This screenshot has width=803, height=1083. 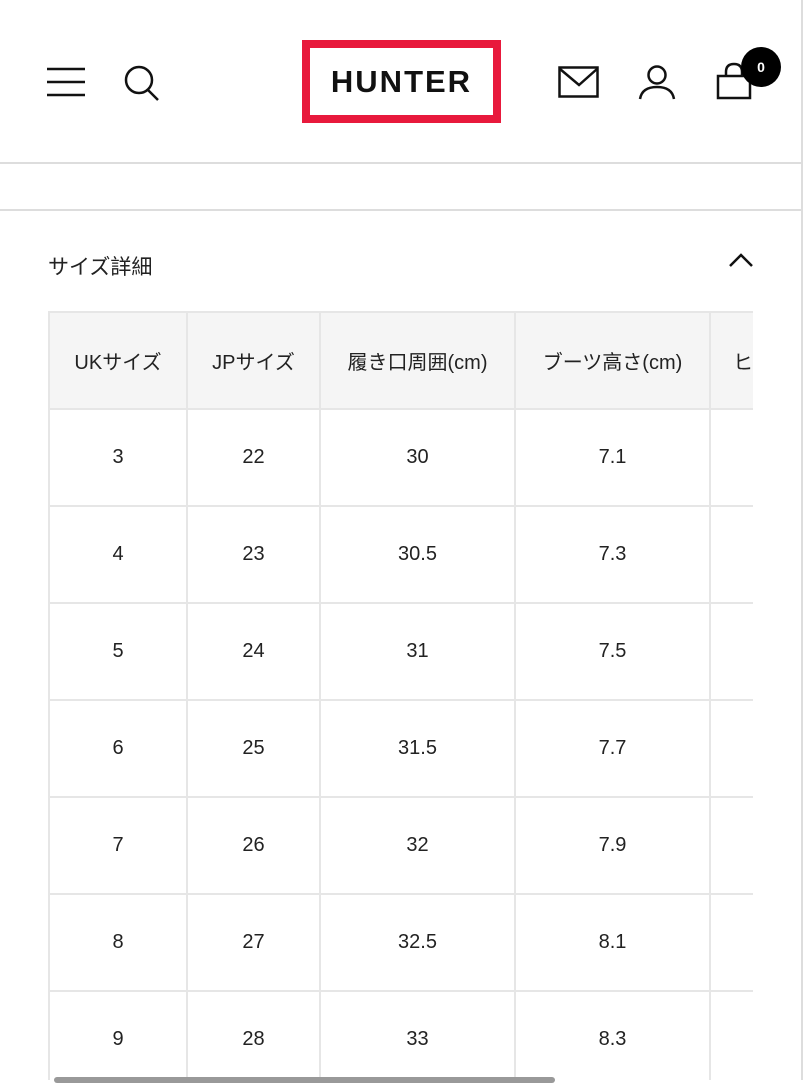 I want to click on search-icon, so click(x=142, y=83).